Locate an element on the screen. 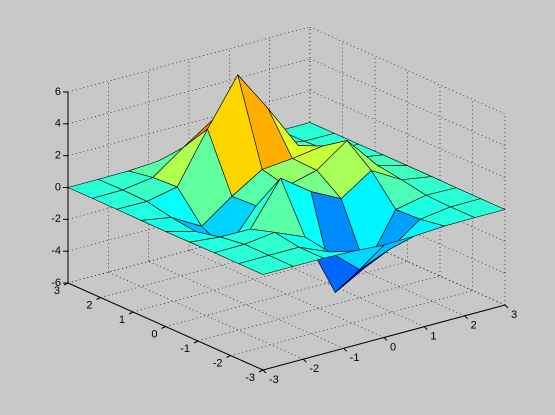  z-tick-label: 2 is located at coordinates (58, 156).